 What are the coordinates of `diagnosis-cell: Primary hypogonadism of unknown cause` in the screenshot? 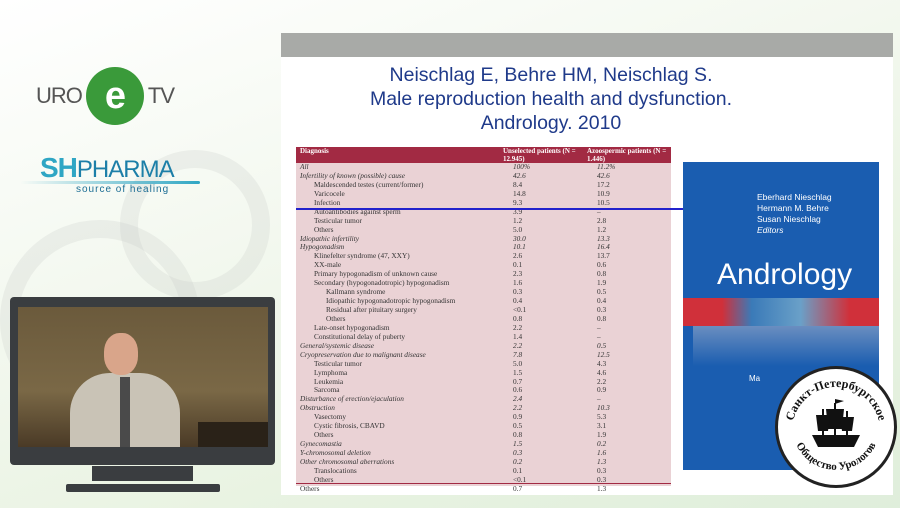 It's located at (376, 274).